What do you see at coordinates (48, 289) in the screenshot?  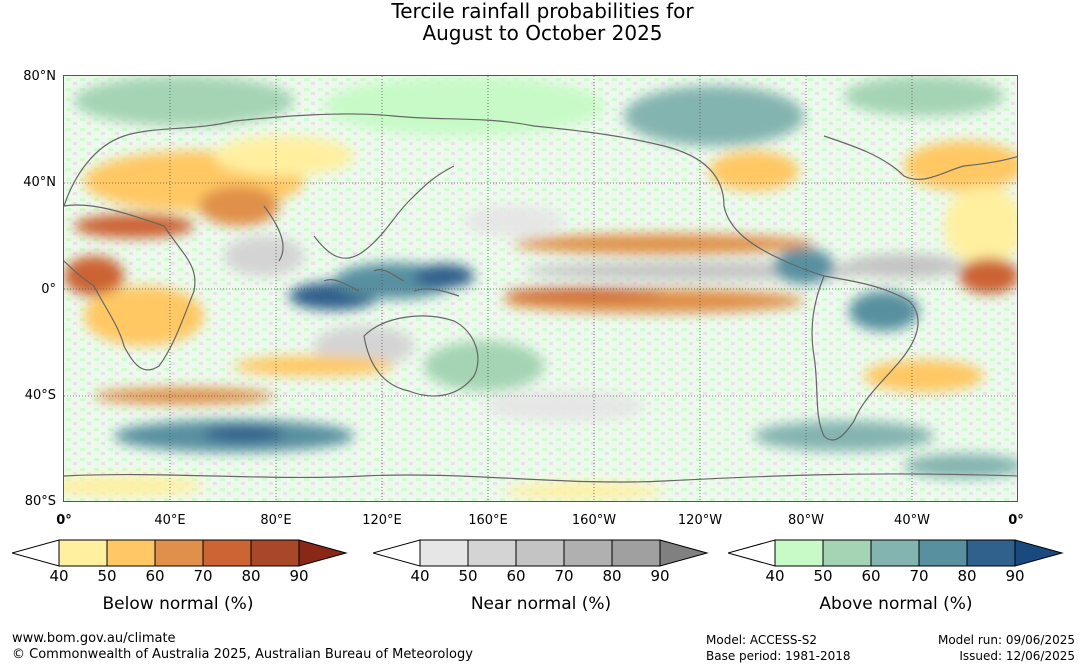 I see `lat-label-0: 0°` at bounding box center [48, 289].